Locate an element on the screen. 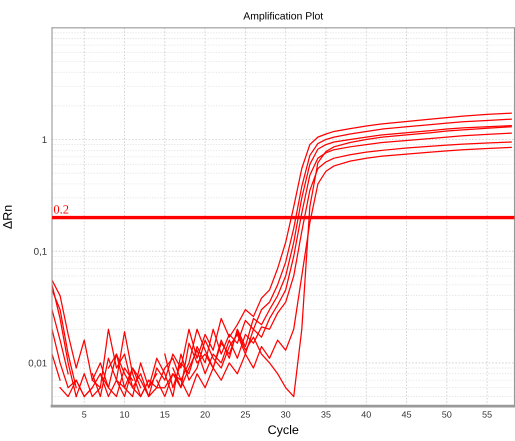  x-tick-label: 5 is located at coordinates (84, 414).